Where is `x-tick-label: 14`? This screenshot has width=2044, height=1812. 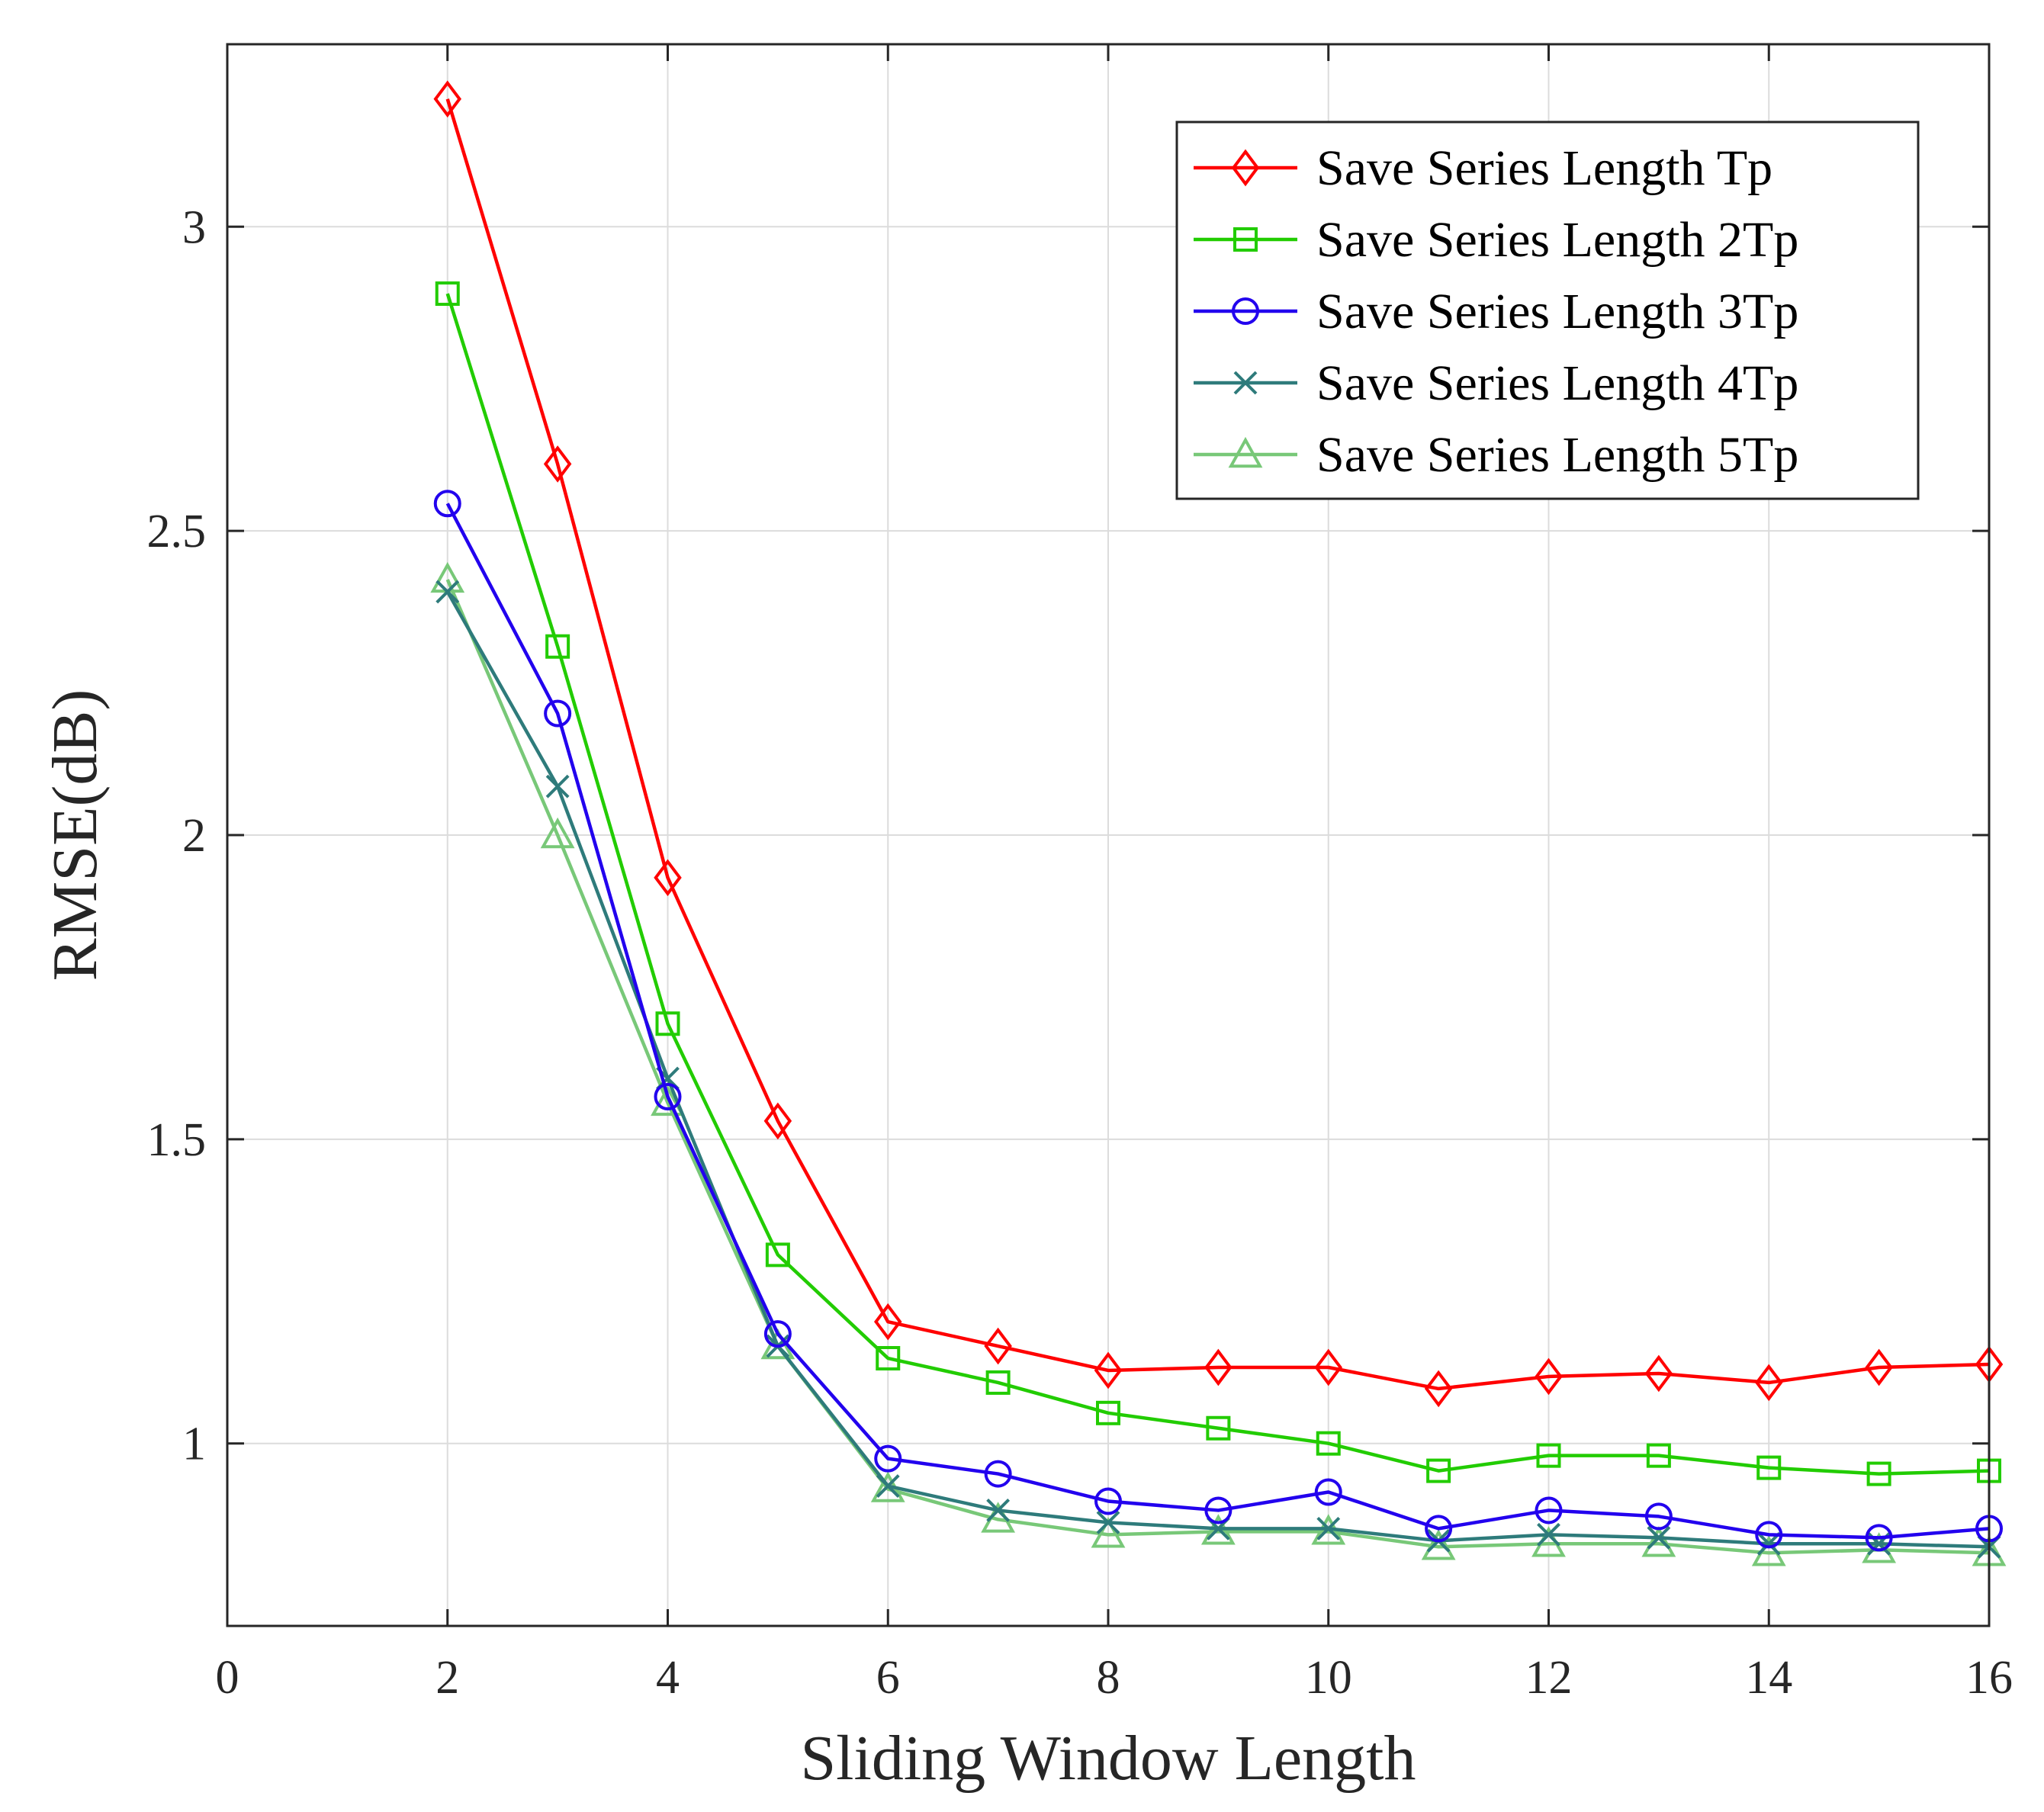
x-tick-label: 14 is located at coordinates (1769, 1678).